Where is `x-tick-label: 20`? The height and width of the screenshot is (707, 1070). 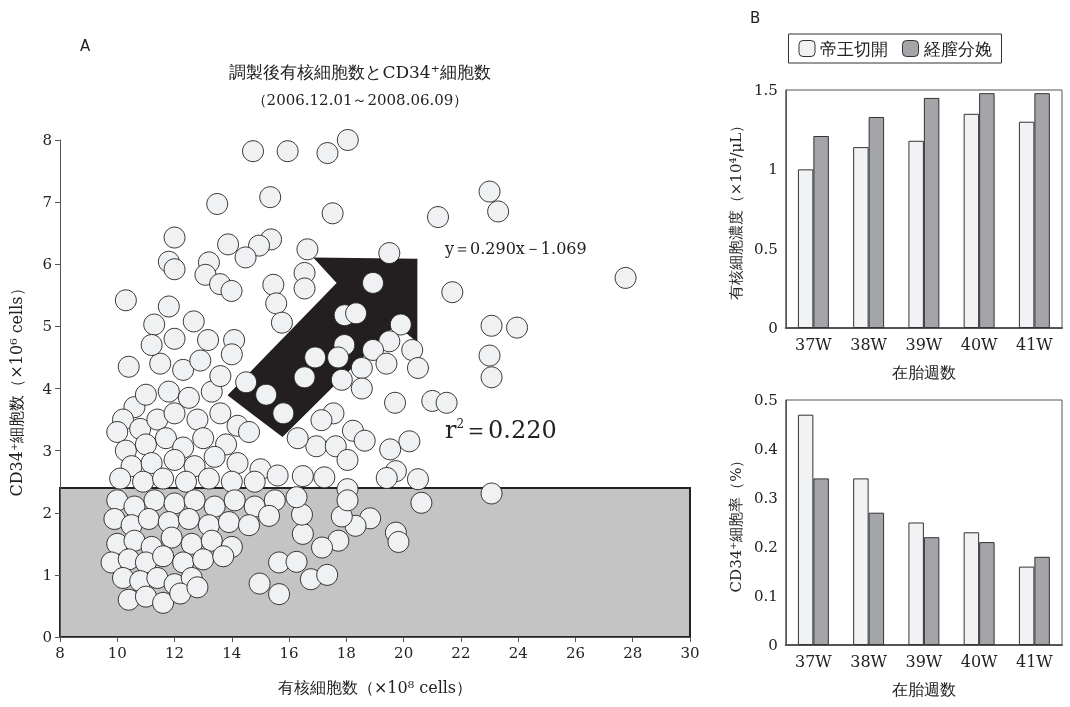 x-tick-label: 20 is located at coordinates (404, 652).